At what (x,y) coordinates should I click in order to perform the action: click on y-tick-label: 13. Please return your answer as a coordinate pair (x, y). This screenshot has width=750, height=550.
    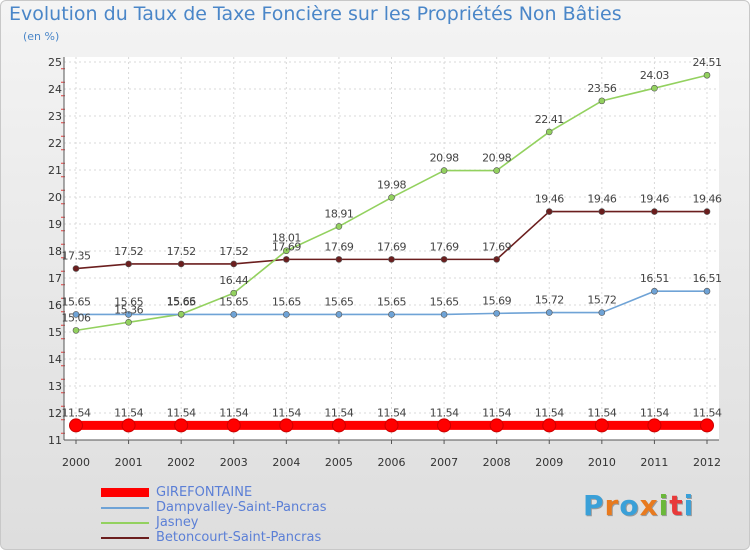
    Looking at the image, I should click on (55, 386).